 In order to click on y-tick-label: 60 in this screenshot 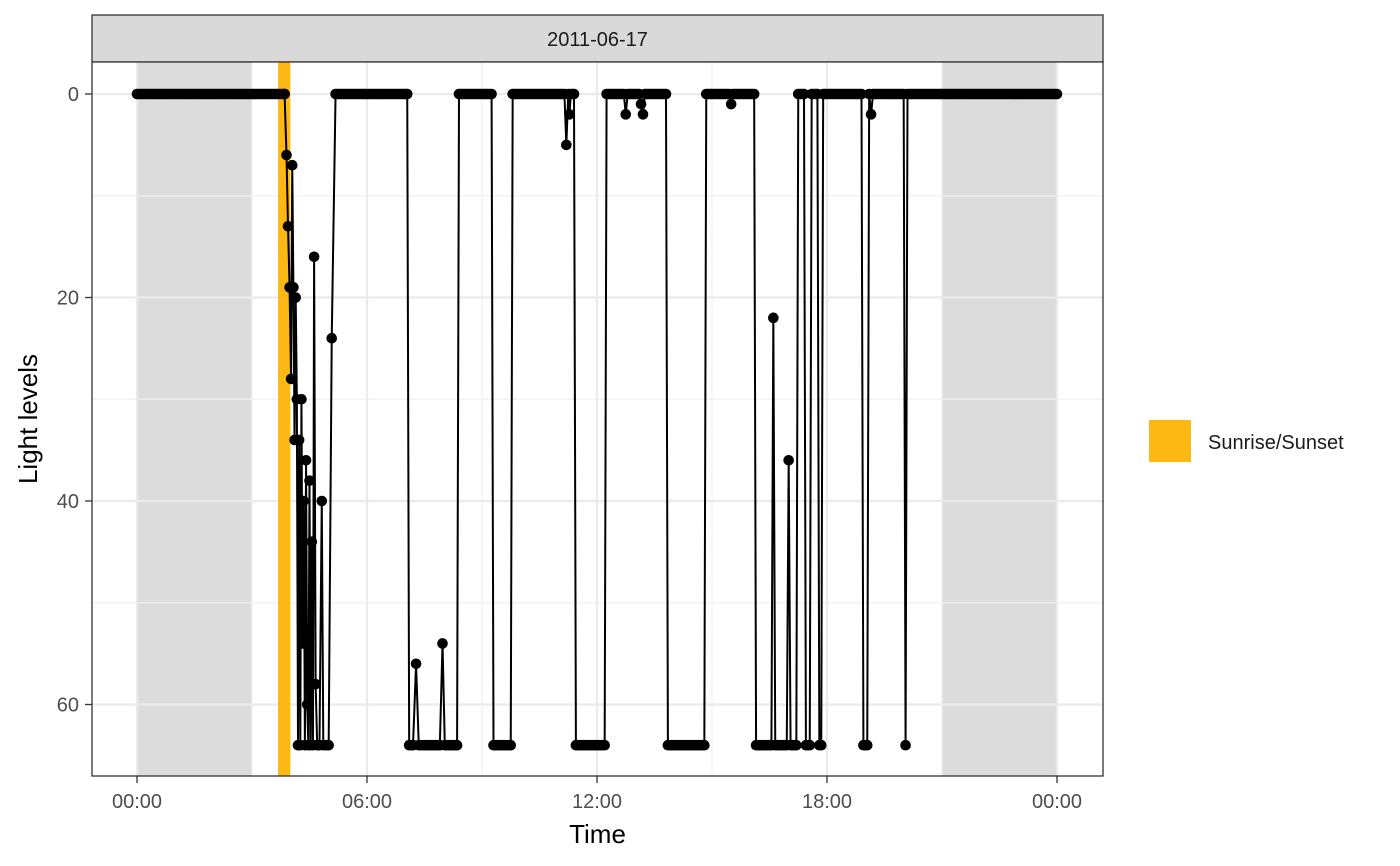, I will do `click(68, 706)`.